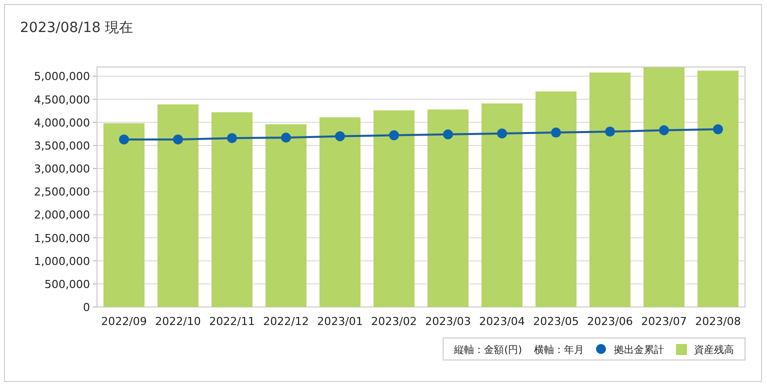 The image size is (767, 387). Describe the element at coordinates (556, 321) in the screenshot. I see `x-tick-label: 2023/05` at that location.